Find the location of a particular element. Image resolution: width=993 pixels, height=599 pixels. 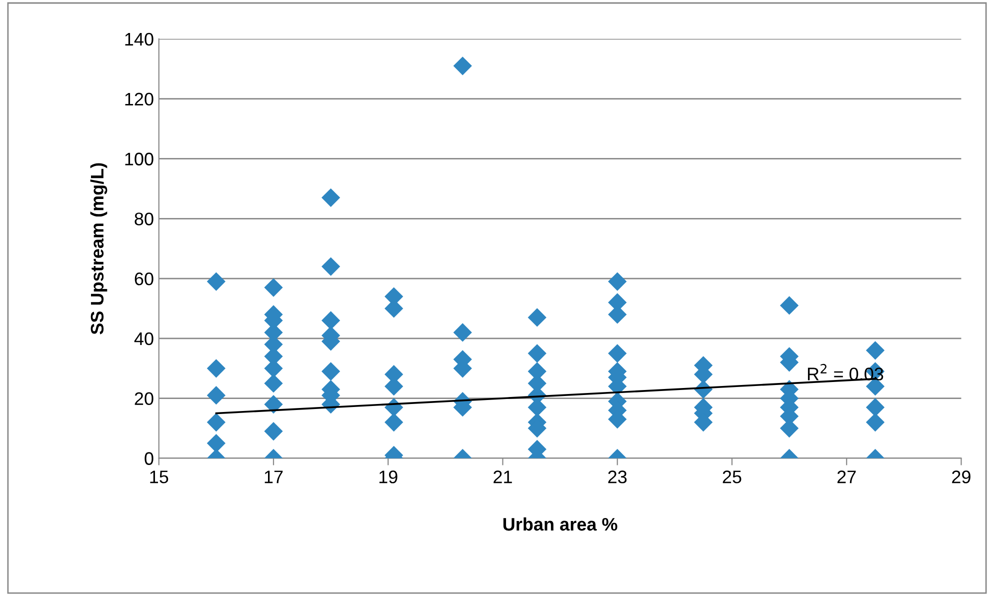

y-axis-title: SS Upstream (mg/L) is located at coordinates (99, 248).